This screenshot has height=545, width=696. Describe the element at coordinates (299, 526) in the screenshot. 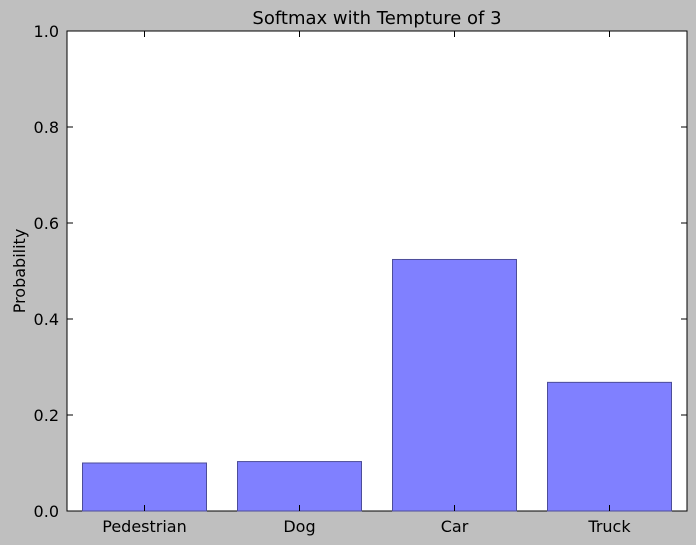

I see `x-tick-label: Dog` at that location.